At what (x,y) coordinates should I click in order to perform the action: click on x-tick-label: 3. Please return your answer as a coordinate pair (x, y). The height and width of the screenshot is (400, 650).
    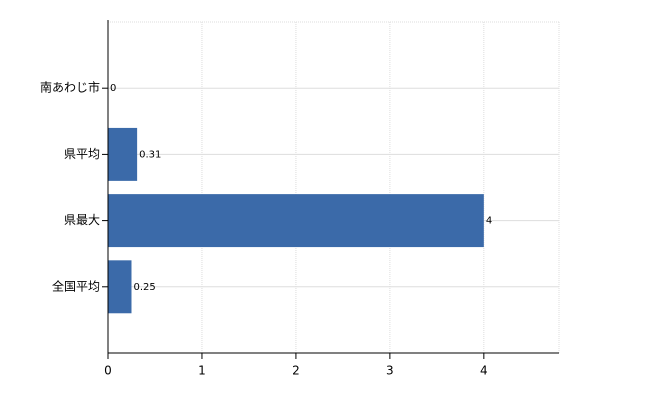
    Looking at the image, I should click on (390, 371).